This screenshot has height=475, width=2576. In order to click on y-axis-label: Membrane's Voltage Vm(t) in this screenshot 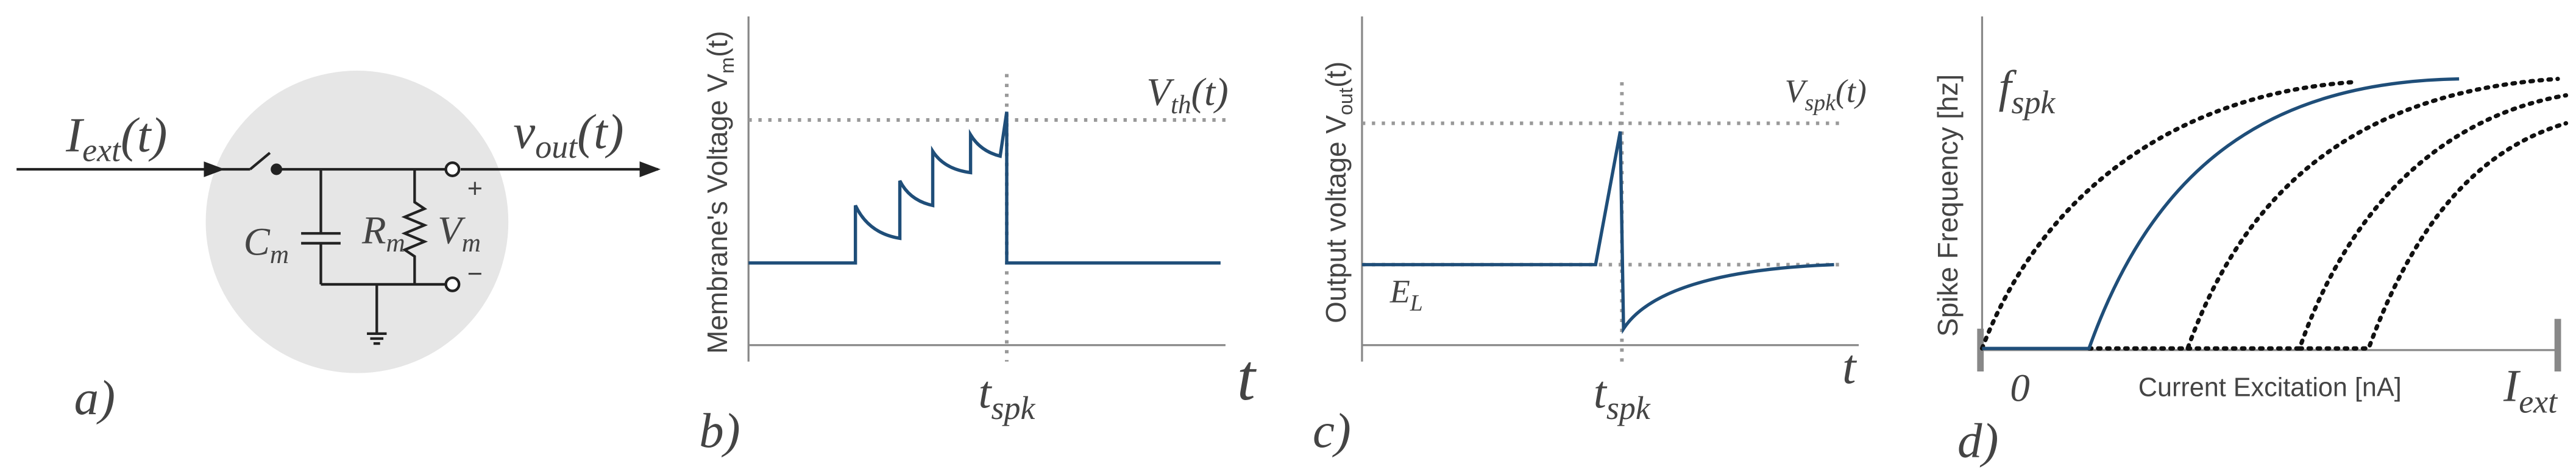, I will do `click(720, 192)`.